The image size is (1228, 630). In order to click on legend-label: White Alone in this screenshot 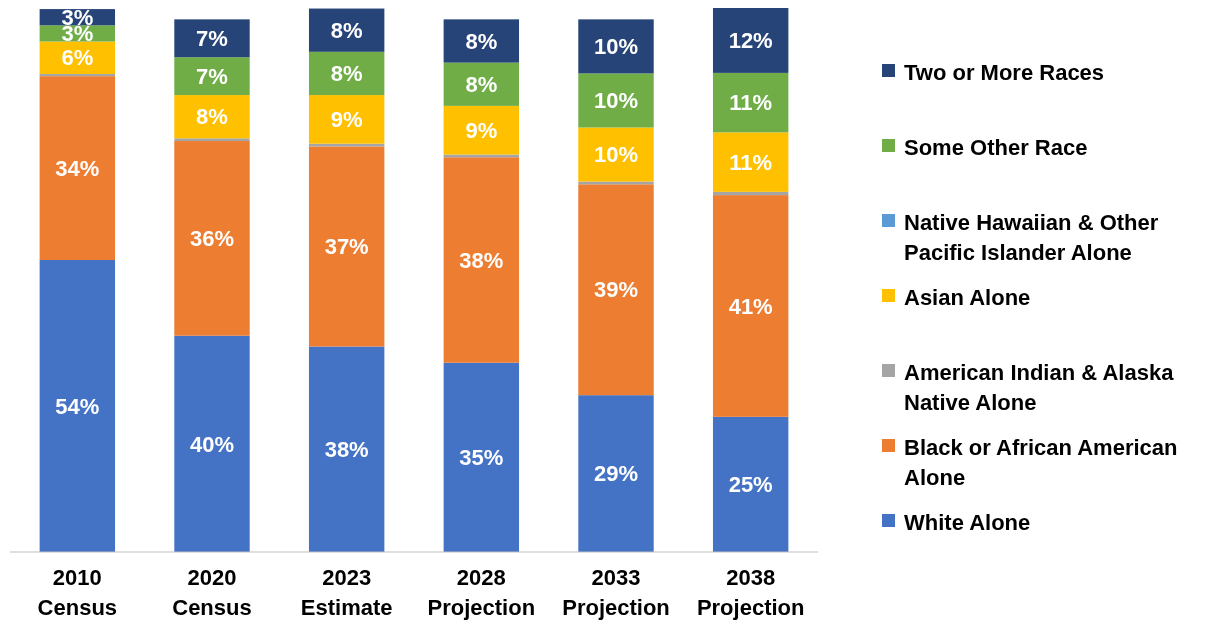, I will do `click(967, 522)`.